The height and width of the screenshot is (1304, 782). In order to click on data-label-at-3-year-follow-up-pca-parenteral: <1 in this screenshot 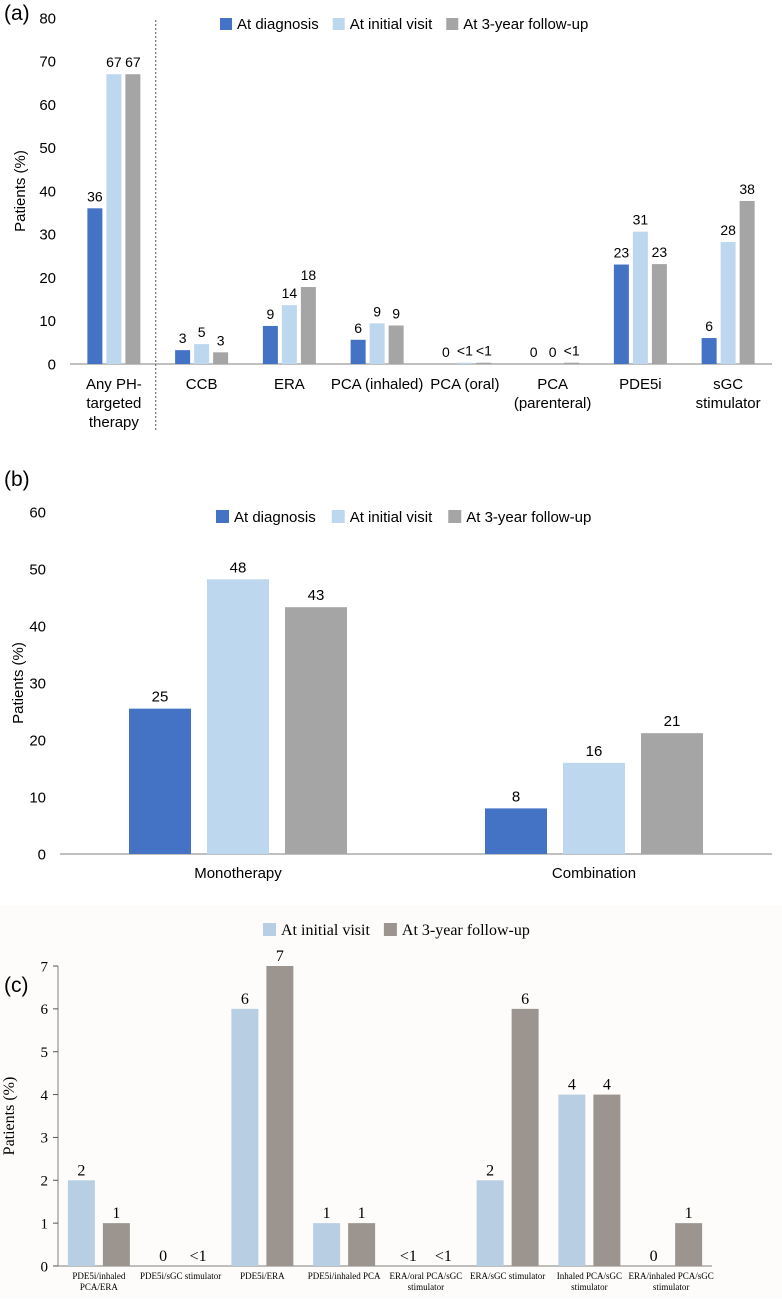, I will do `click(572, 351)`.